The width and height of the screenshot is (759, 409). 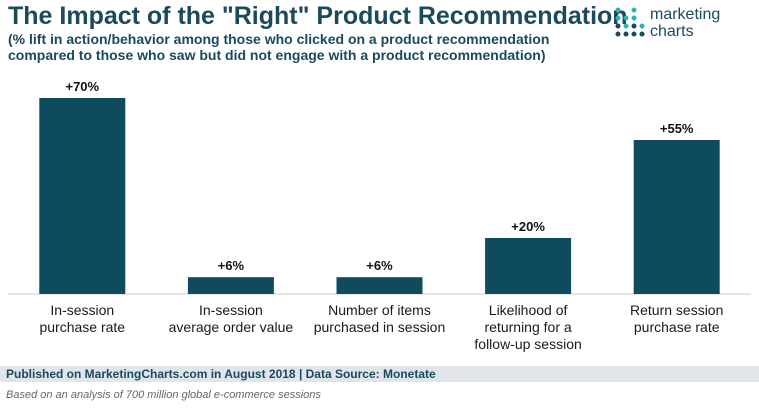 What do you see at coordinates (379, 265) in the screenshot?
I see `value-label-2: +6%` at bounding box center [379, 265].